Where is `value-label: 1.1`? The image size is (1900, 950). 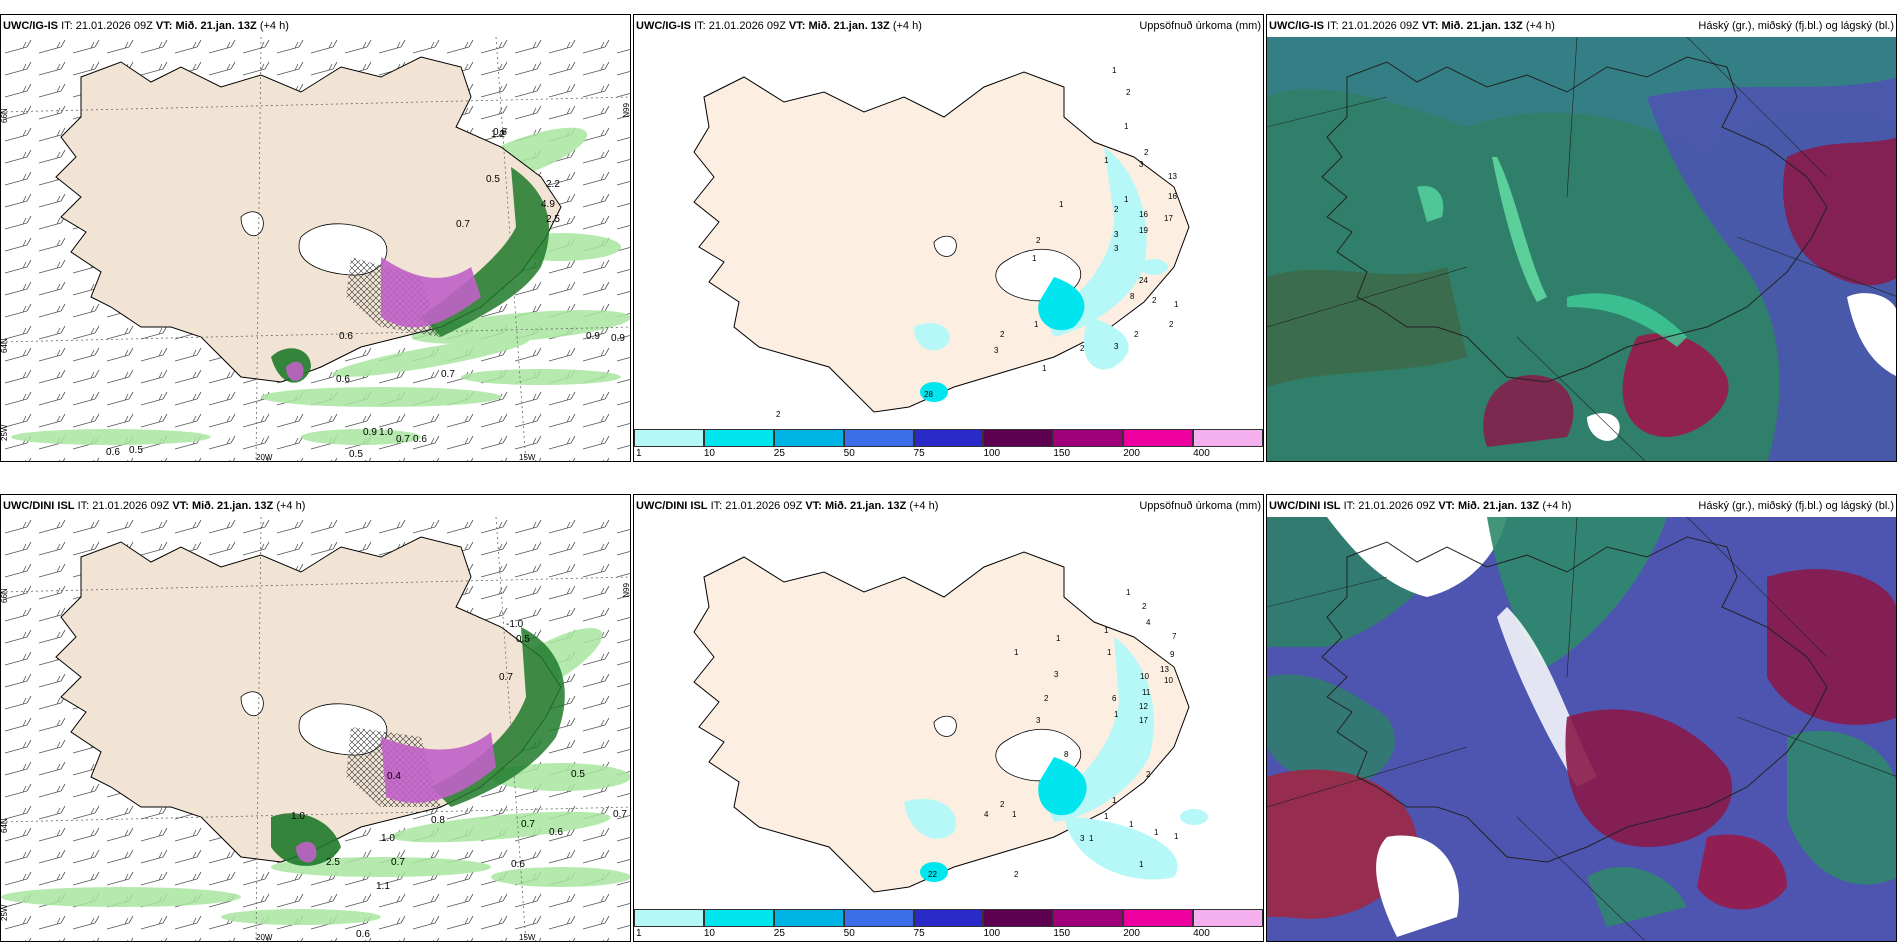 value-label: 1.1 is located at coordinates (383, 886).